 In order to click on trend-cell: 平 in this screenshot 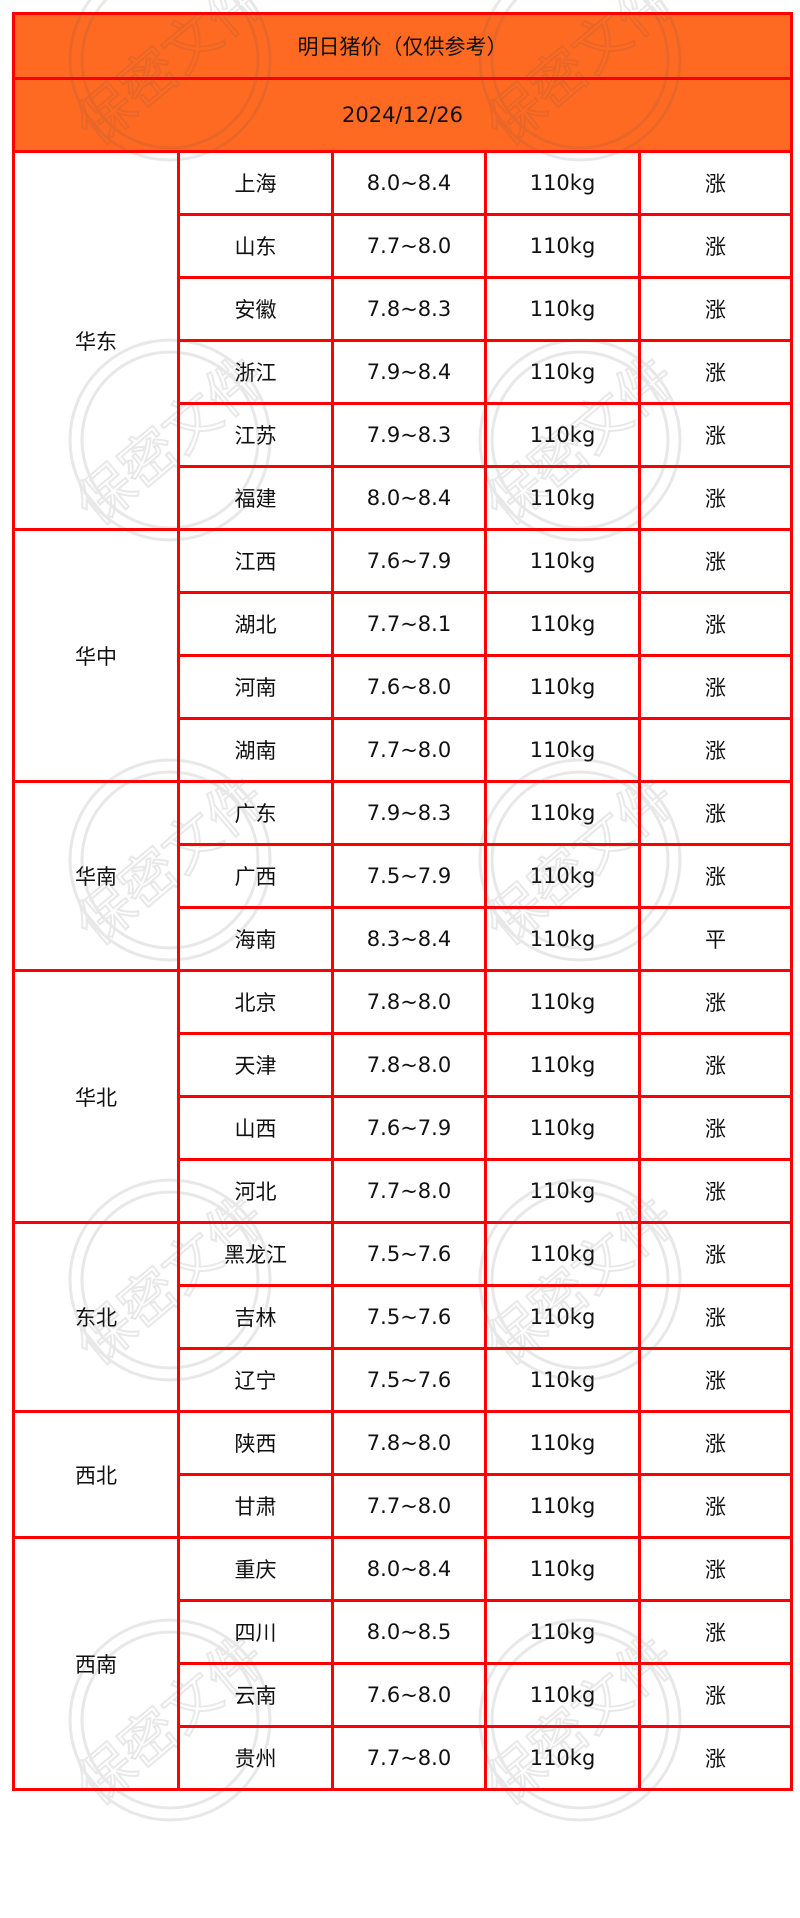, I will do `click(715, 939)`.